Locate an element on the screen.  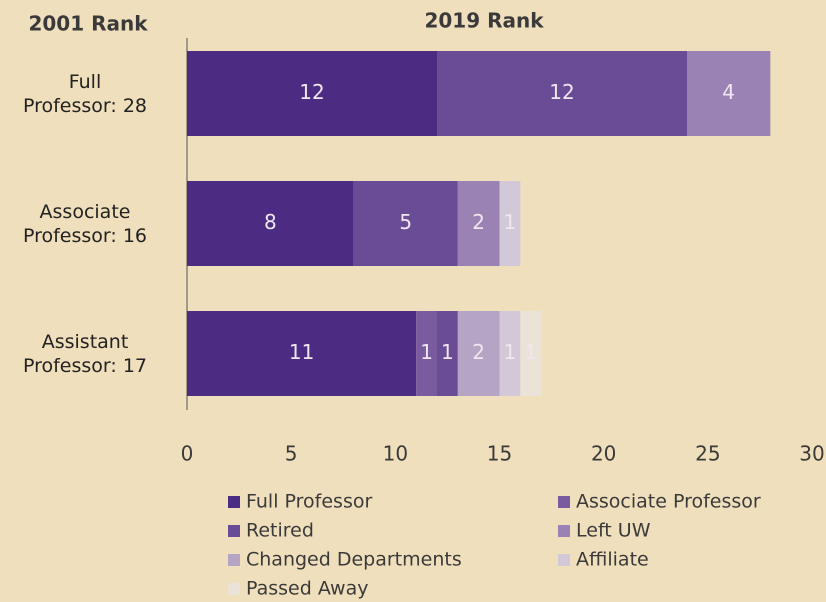
y-tick-label: Assistant Professor: 17 is located at coordinates (85, 353).